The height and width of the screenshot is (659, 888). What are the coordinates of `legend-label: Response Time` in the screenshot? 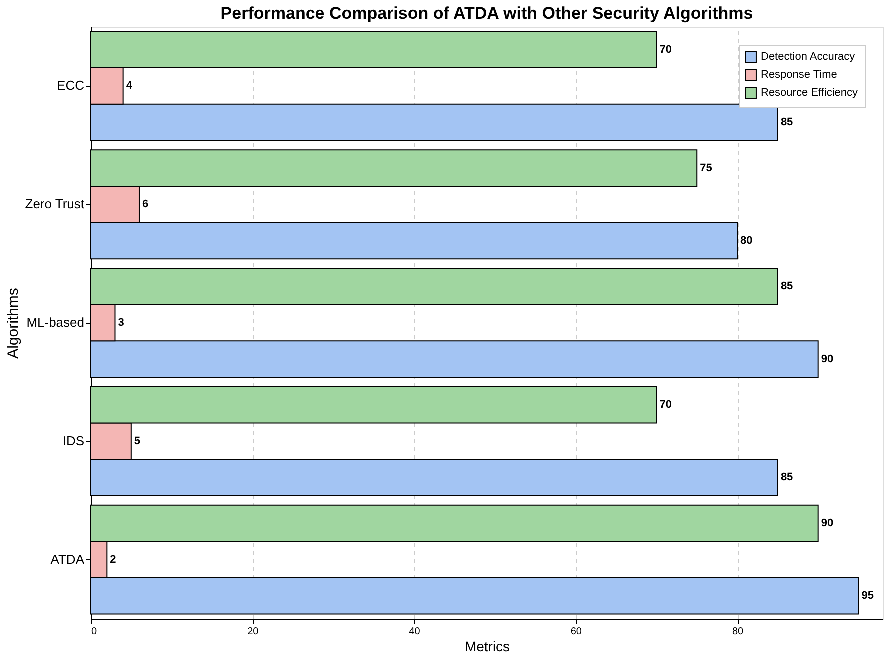 It's located at (799, 75).